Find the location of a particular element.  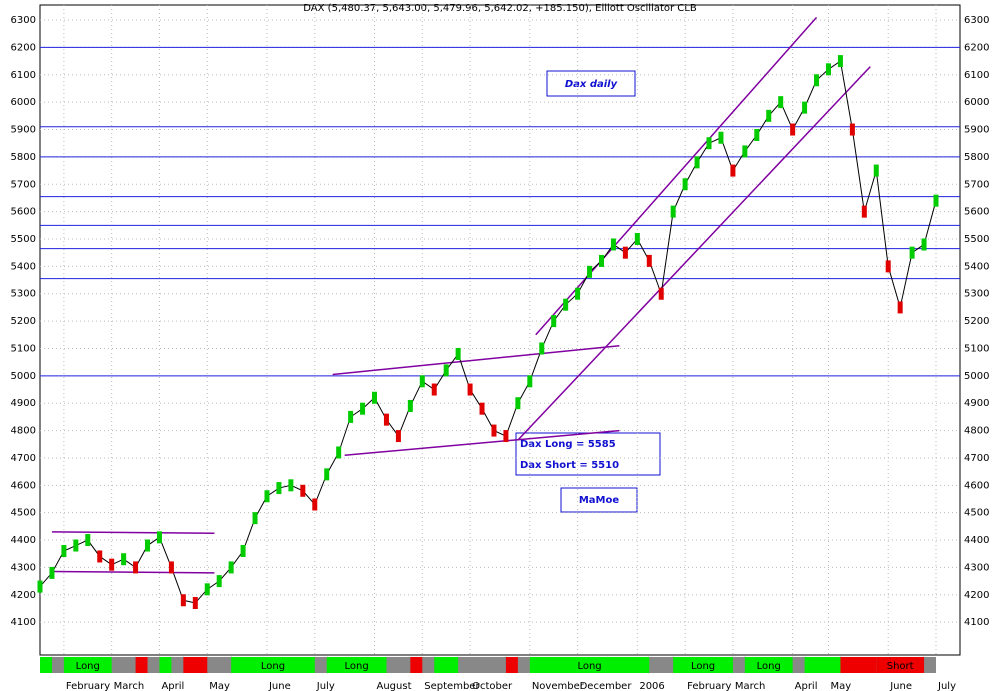

x-tick-label: March is located at coordinates (750, 686).